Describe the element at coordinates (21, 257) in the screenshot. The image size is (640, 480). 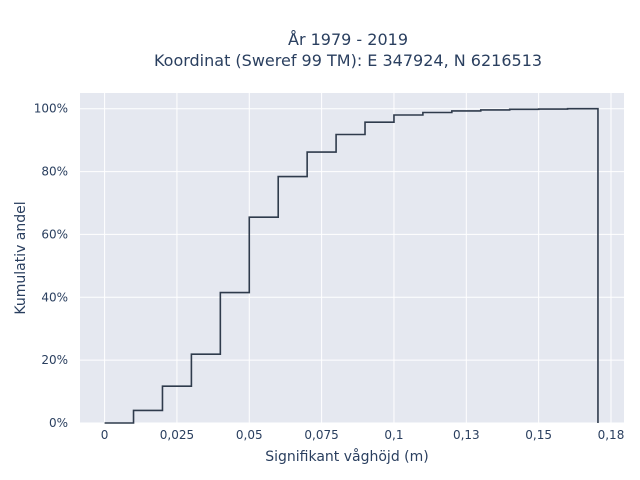
I see `y-axis-title: Kumulativ andel` at that location.